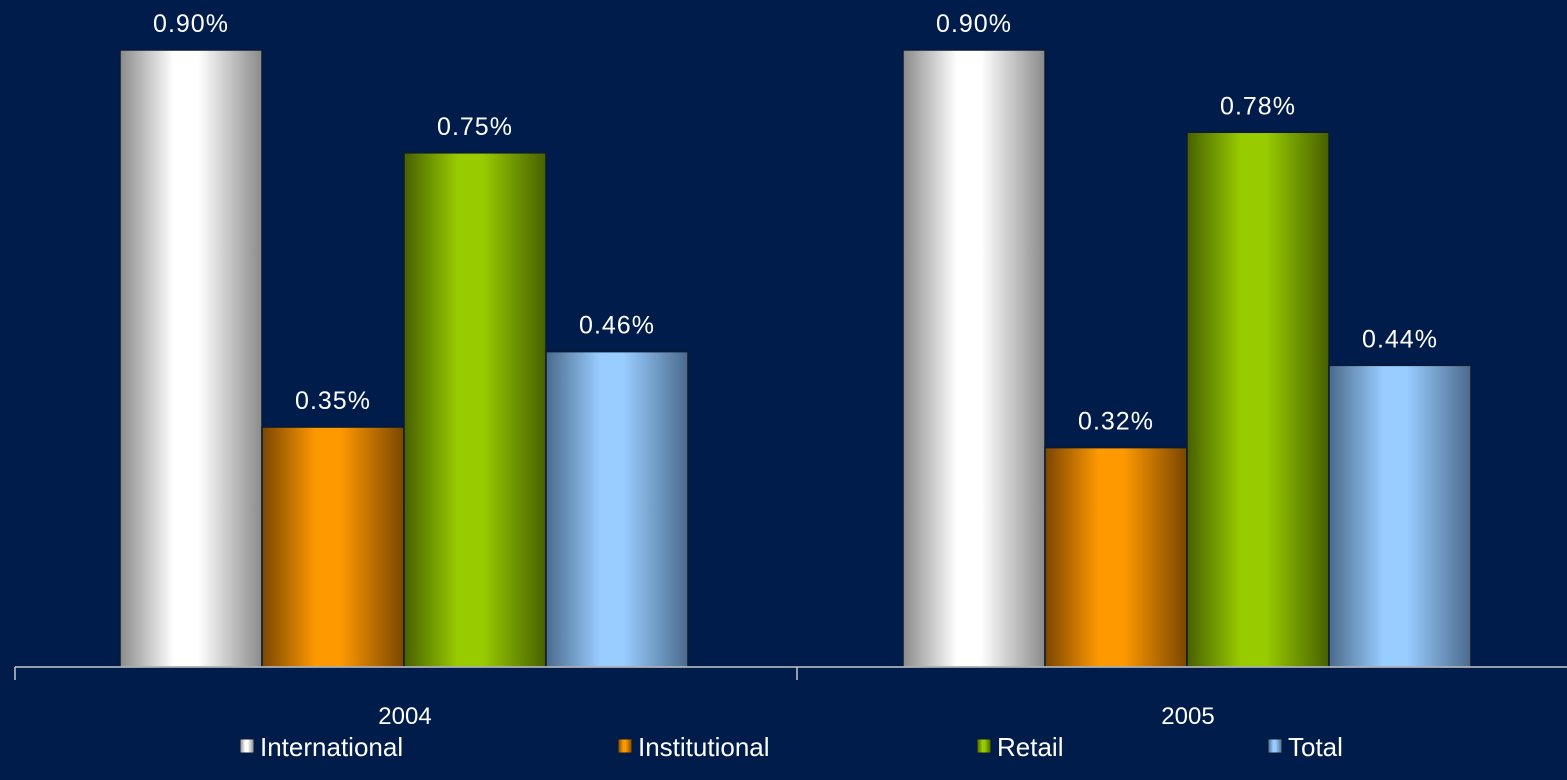 Image resolution: width=1567 pixels, height=780 pixels. Describe the element at coordinates (475, 127) in the screenshot. I see `value-label-retail-2004: 0.75%` at that location.